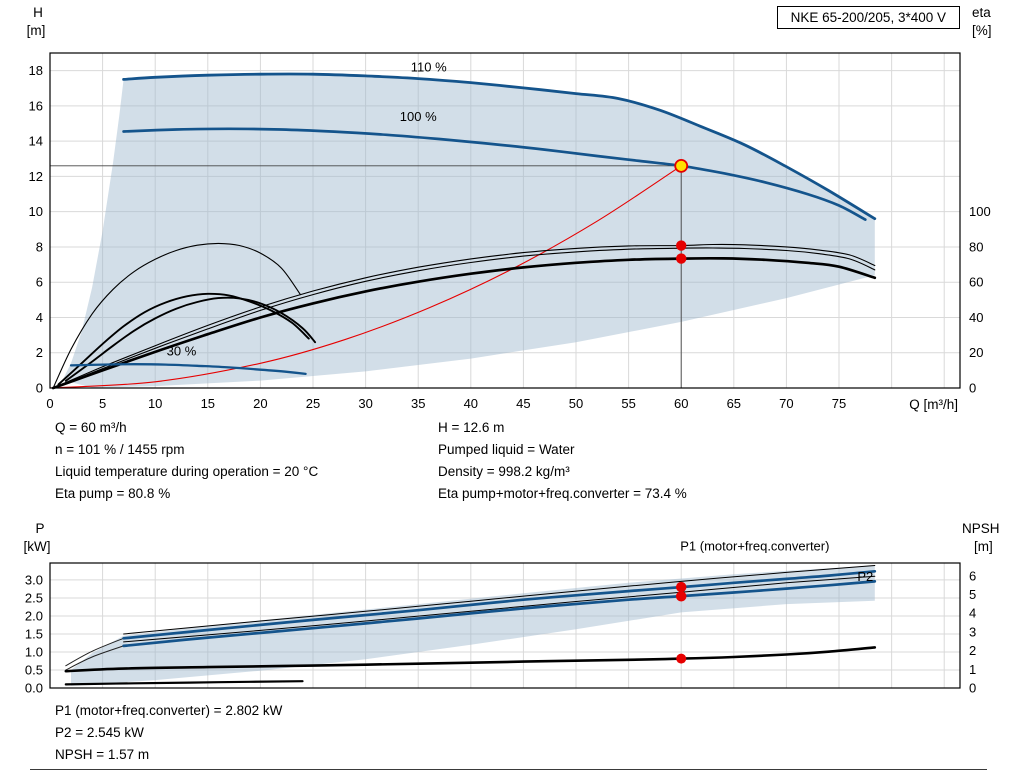 The height and width of the screenshot is (781, 1024). Describe the element at coordinates (470, 659) in the screenshot. I see `npsh-curve` at that location.